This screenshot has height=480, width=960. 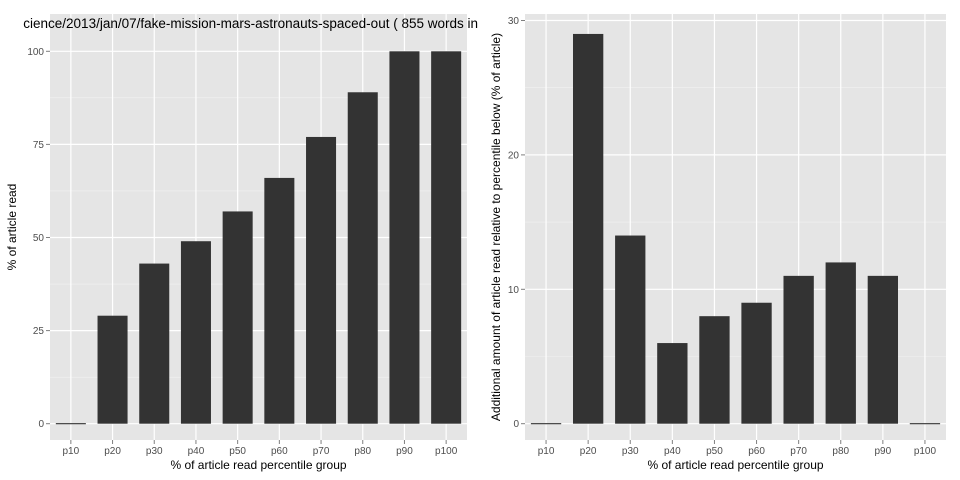 What do you see at coordinates (883, 451) in the screenshot?
I see `chart2-x-tick-label: p90` at bounding box center [883, 451].